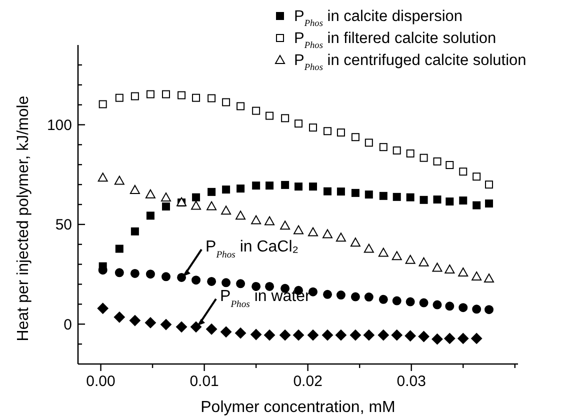 The height and width of the screenshot is (418, 581). Describe the element at coordinates (204, 381) in the screenshot. I see `x-tick-label: 0.01` at that location.